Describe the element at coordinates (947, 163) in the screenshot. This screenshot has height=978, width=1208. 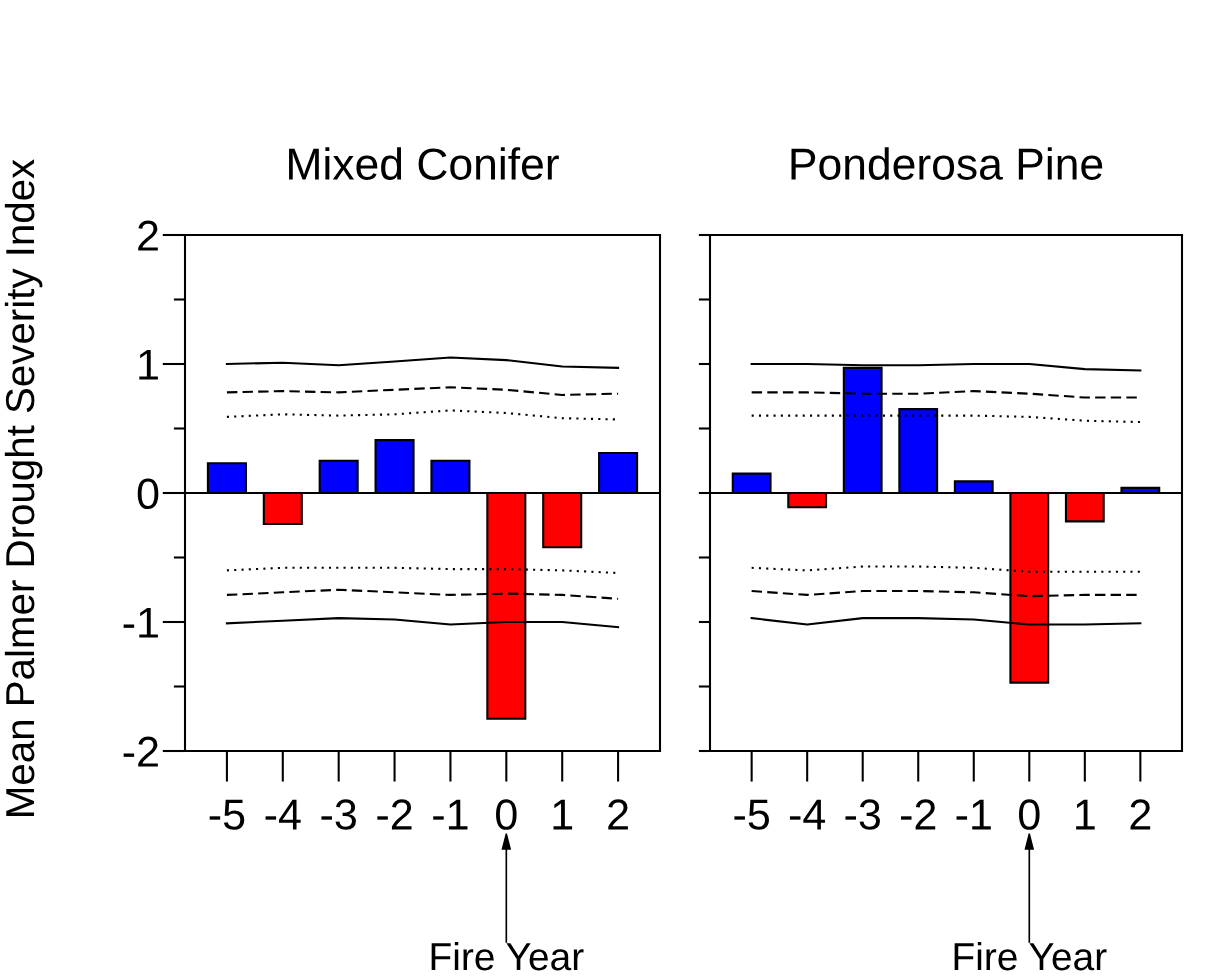
I see `chart-title: Ponderosa Pine` at that location.